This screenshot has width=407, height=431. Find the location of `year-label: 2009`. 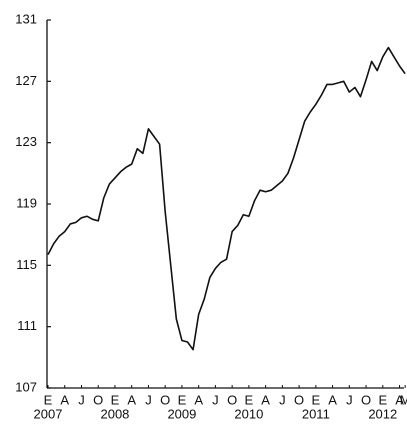

year-label: 2009 is located at coordinates (181, 413).